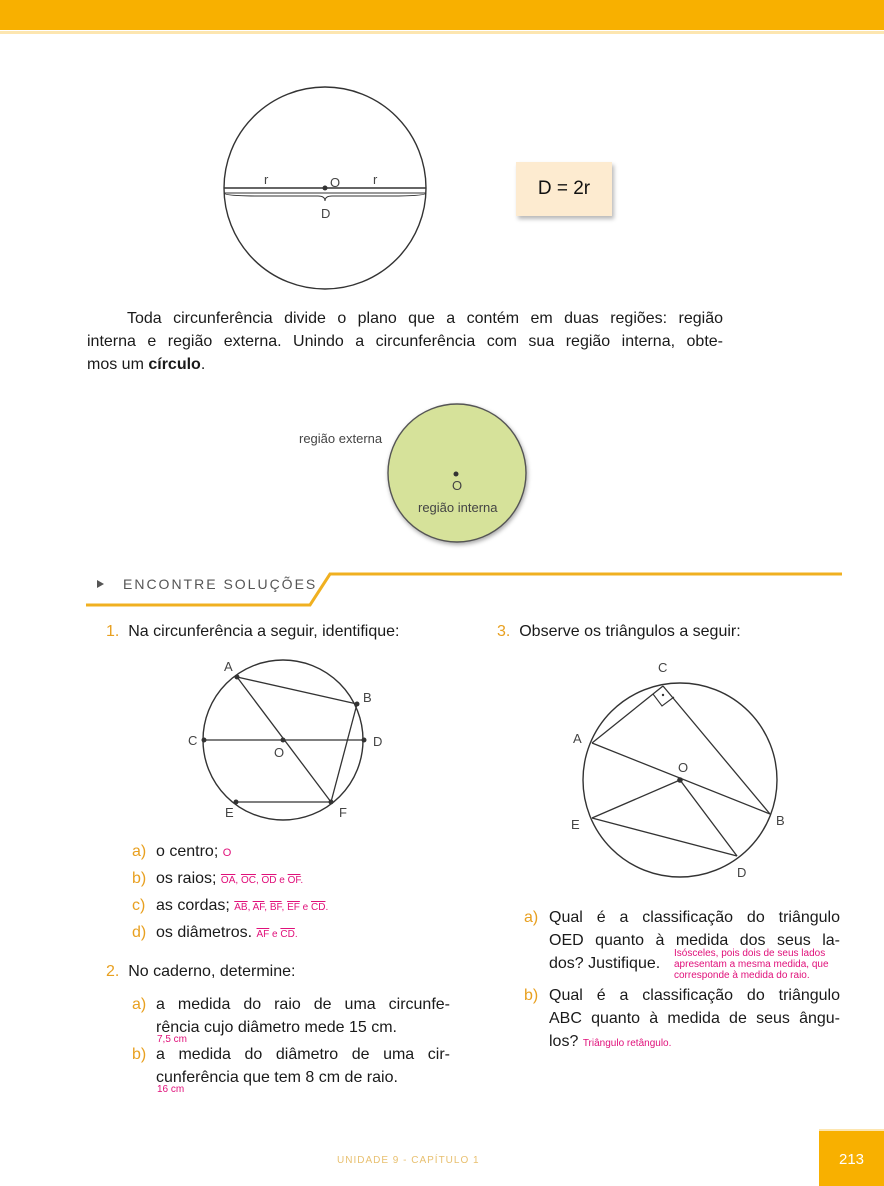  Describe the element at coordinates (457, 485) in the screenshot. I see `disk-center-label: O` at that location.